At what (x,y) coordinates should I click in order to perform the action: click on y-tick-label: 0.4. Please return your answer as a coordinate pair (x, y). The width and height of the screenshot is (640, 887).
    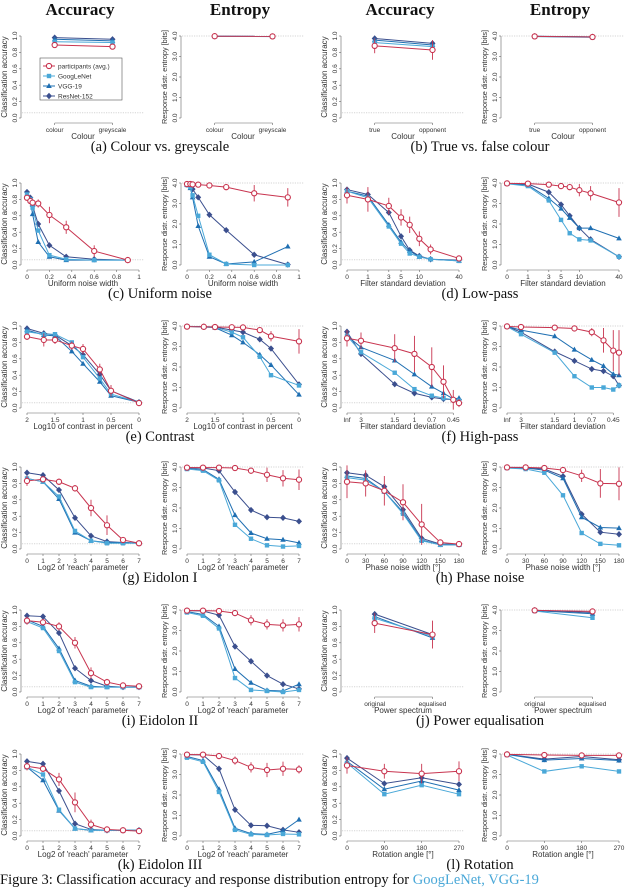
    Looking at the image, I should click on (335, 658).